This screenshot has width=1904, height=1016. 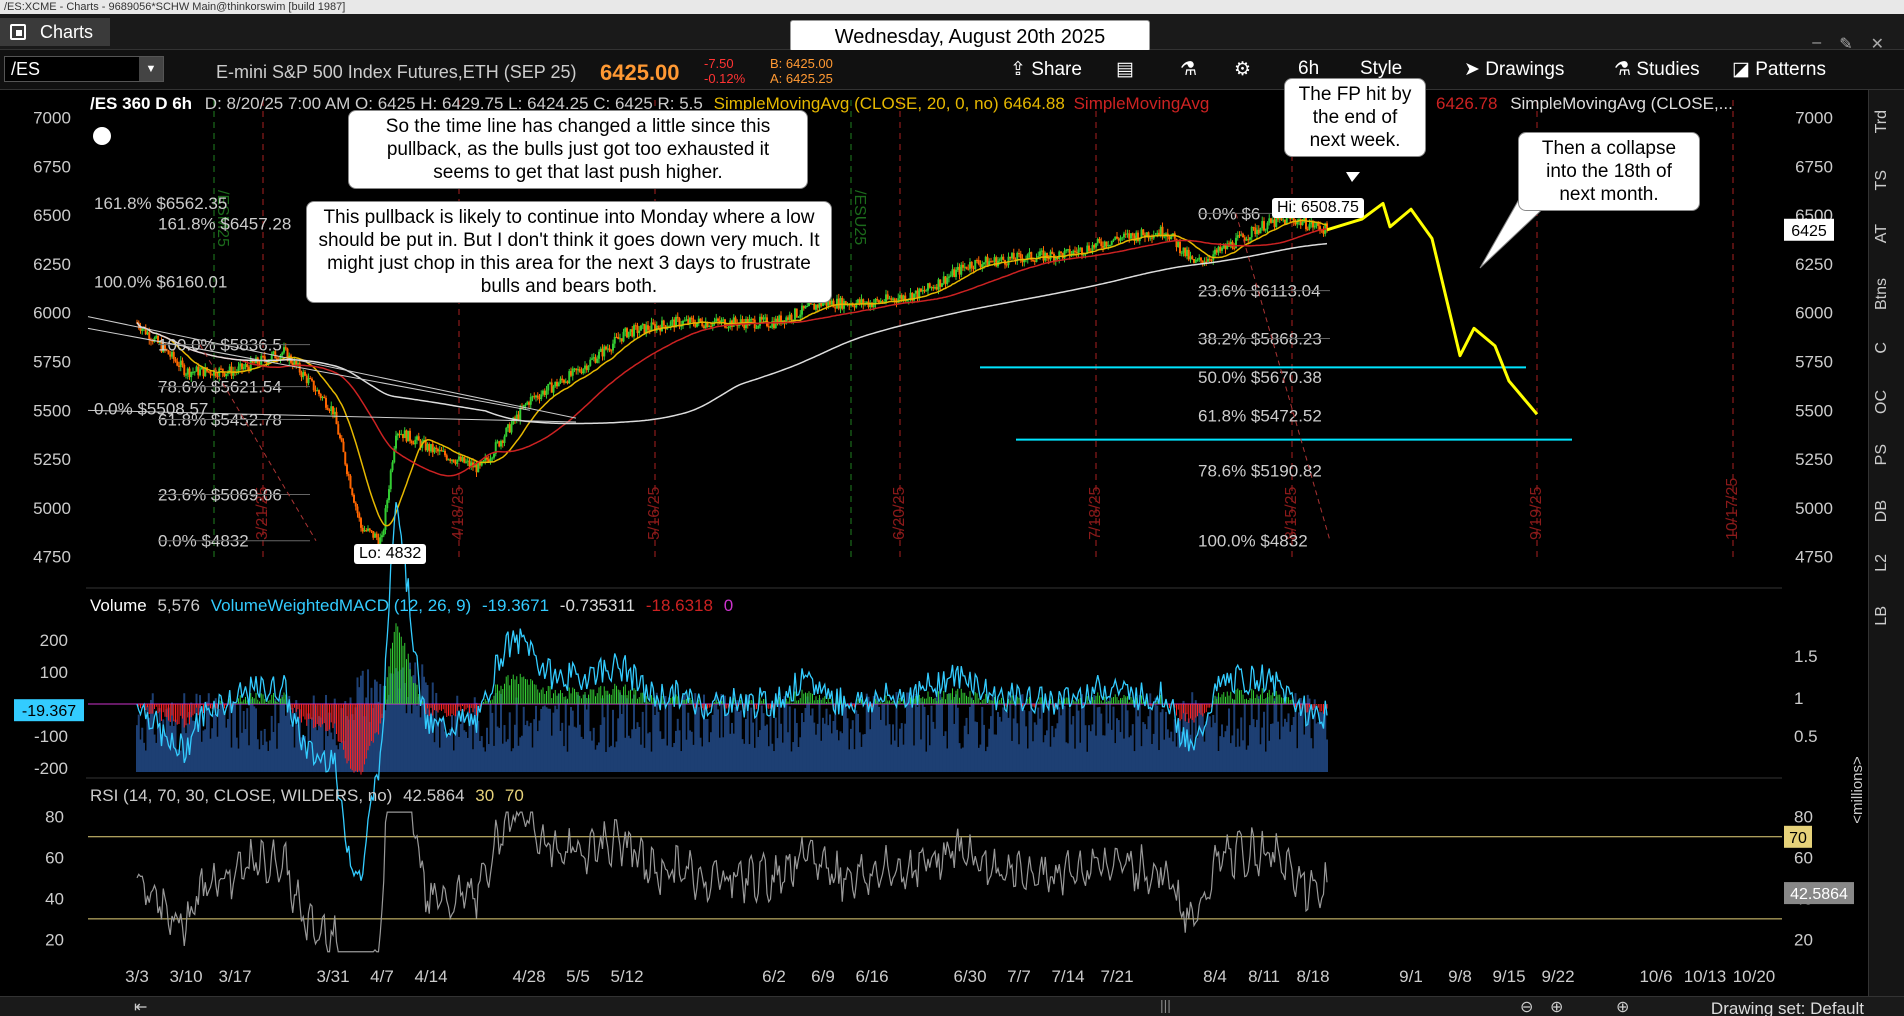 I want to click on scrollbar-handle: |||, so click(x=1165, y=1005).